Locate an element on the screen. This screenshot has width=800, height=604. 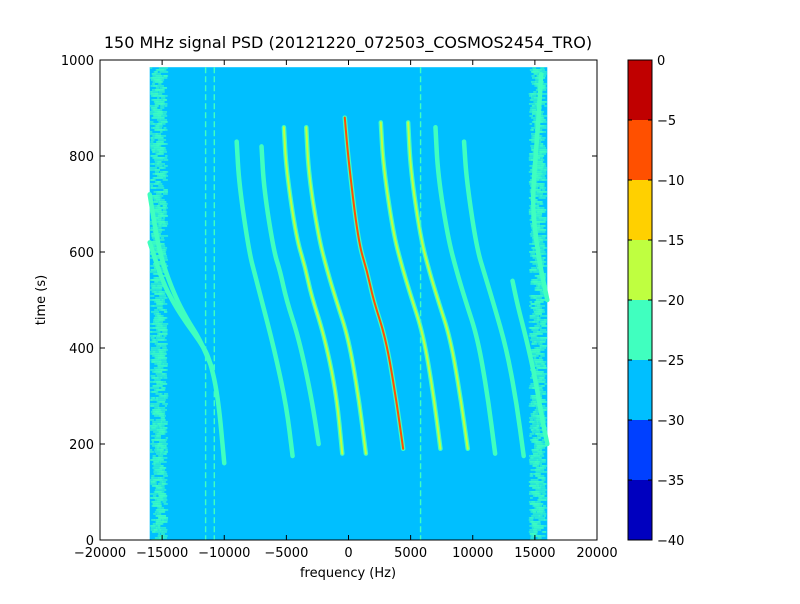
colorbar: 0 −5 −10 −15 −20 −25 −30 −35 −40 is located at coordinates (655, 301).